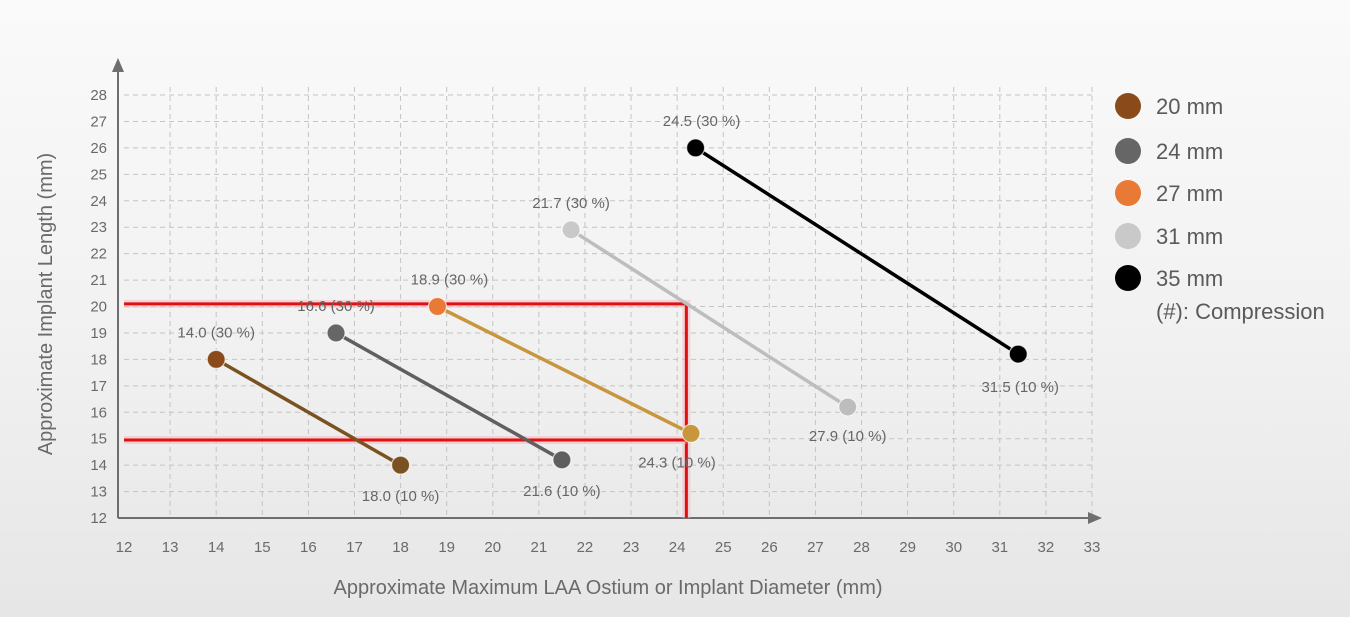 Image resolution: width=1350 pixels, height=617 pixels. I want to click on legend-label: 31 mm, so click(1189, 236).